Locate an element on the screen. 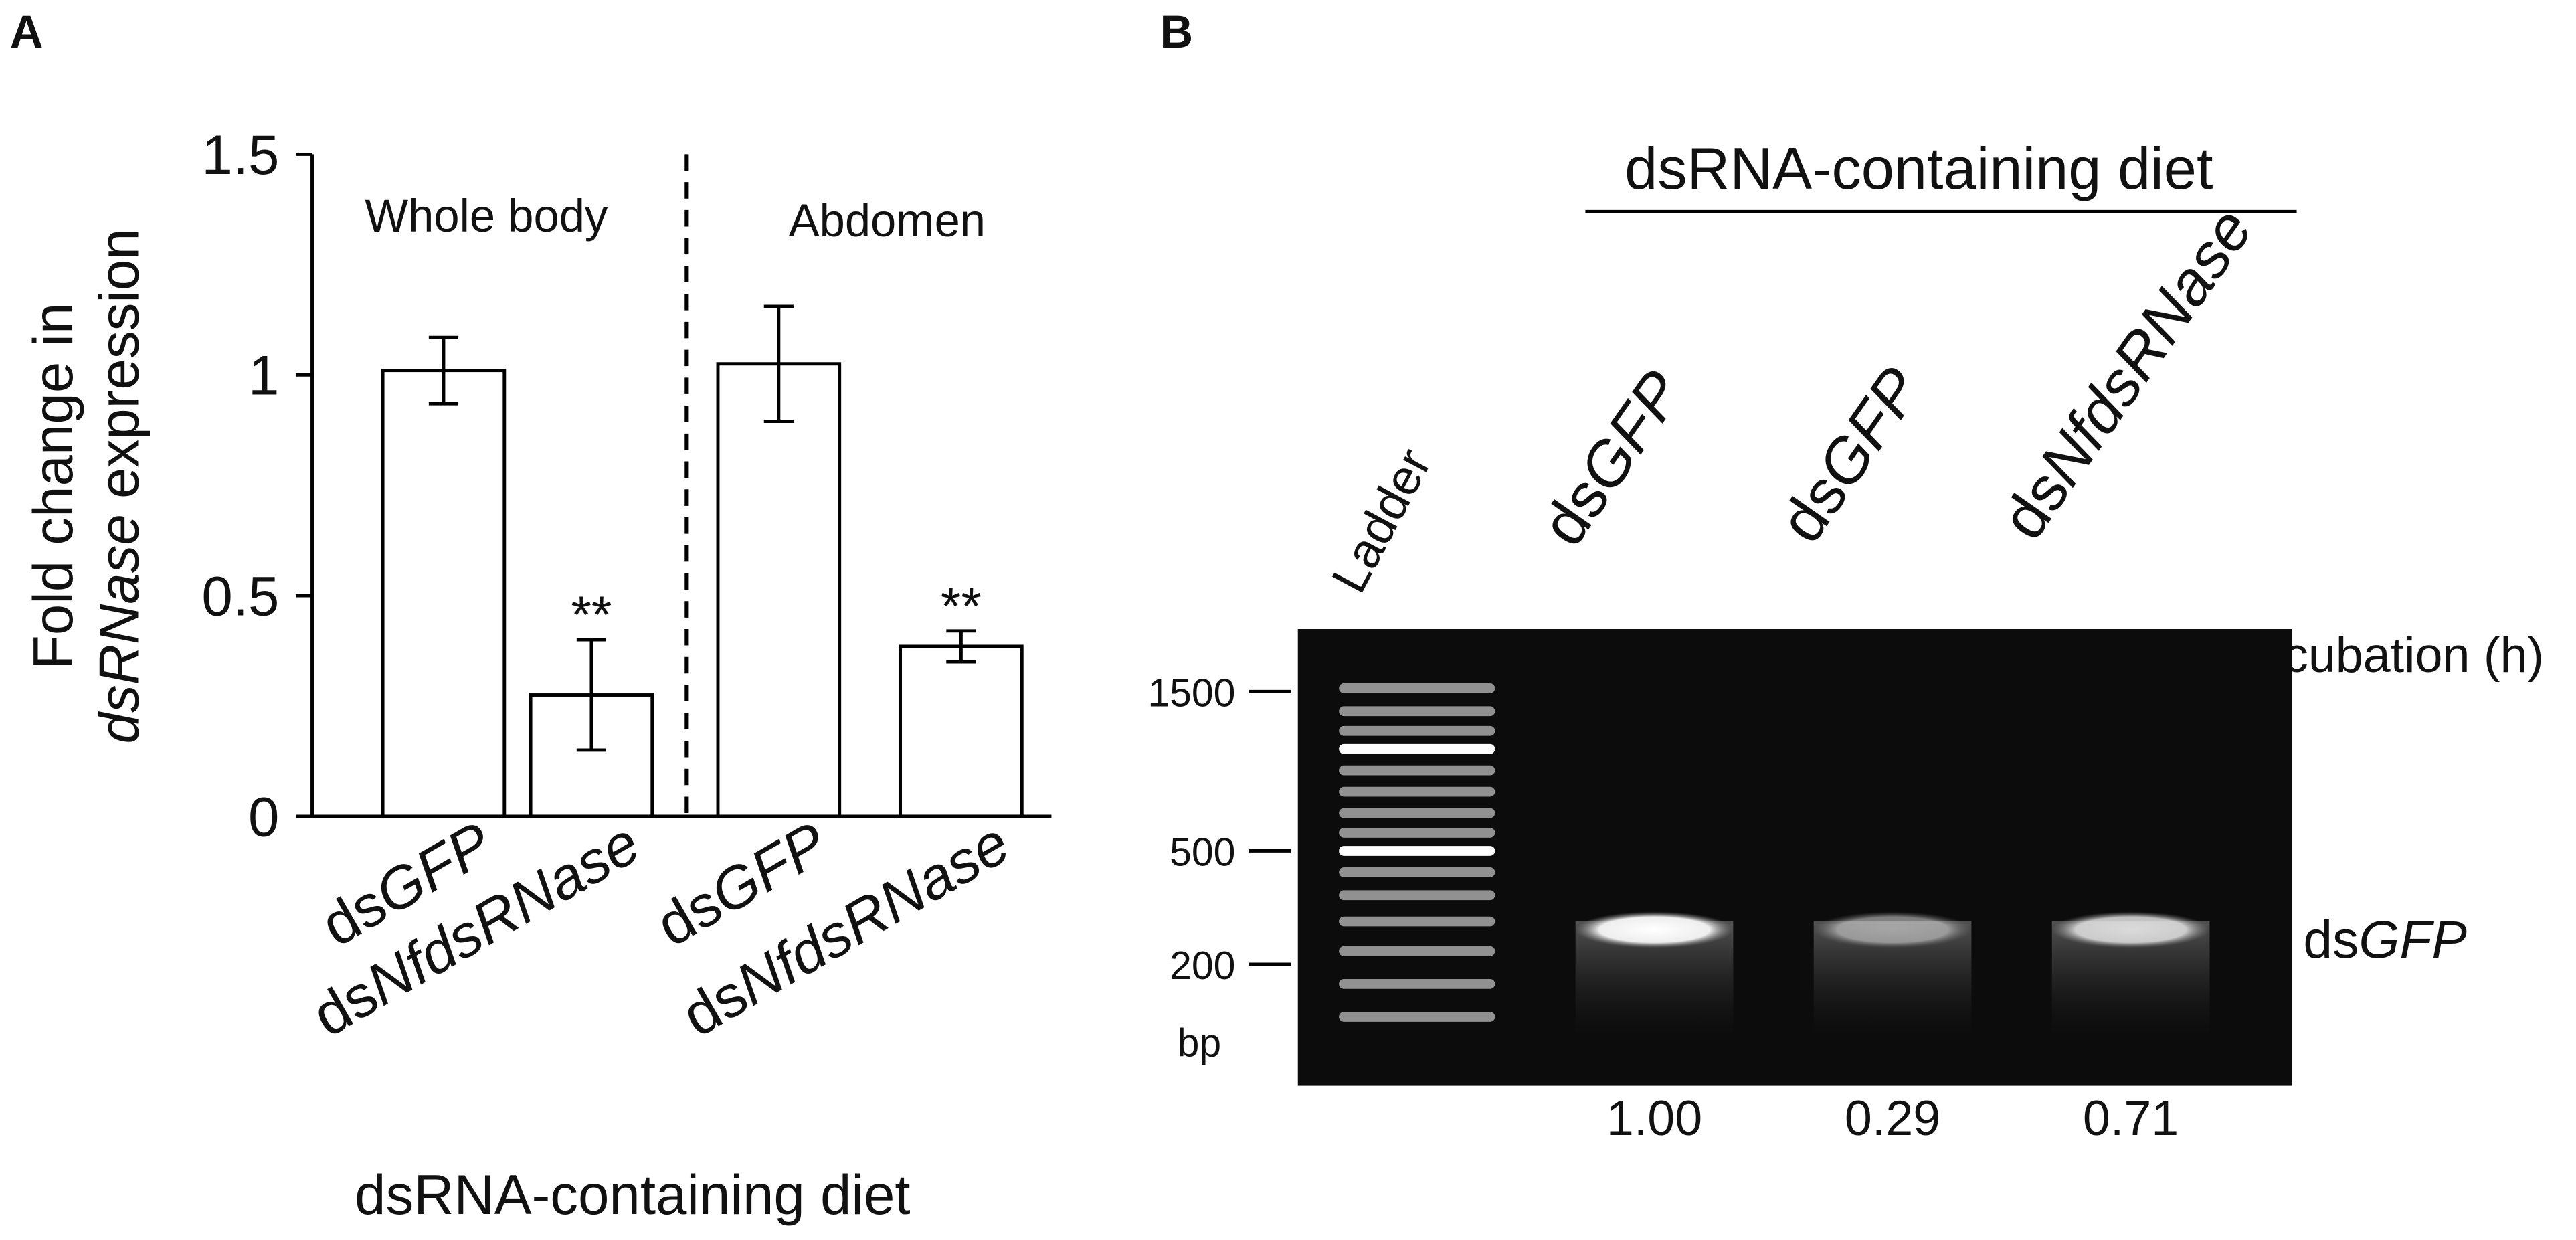 This screenshot has width=2576, height=1240. gel-title: dsRNA-containing diet is located at coordinates (1919, 168).